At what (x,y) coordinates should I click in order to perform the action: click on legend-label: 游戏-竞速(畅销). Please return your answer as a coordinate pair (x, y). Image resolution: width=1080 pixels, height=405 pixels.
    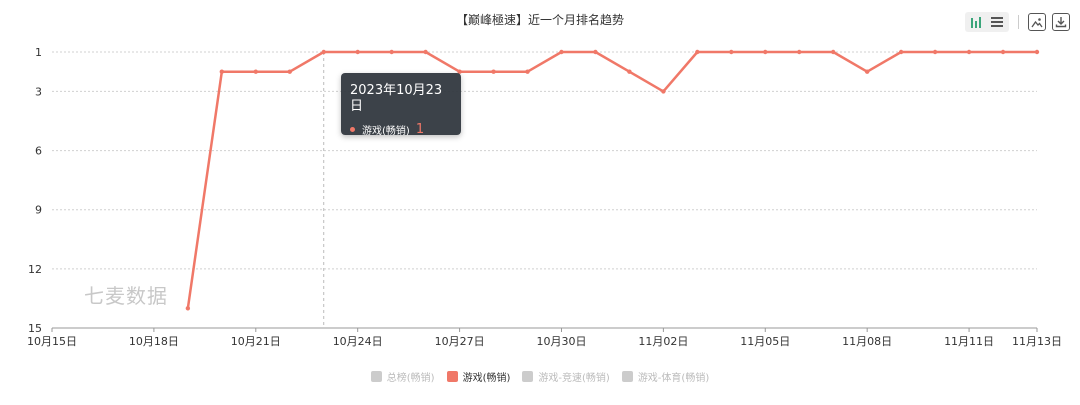
    Looking at the image, I should click on (574, 378).